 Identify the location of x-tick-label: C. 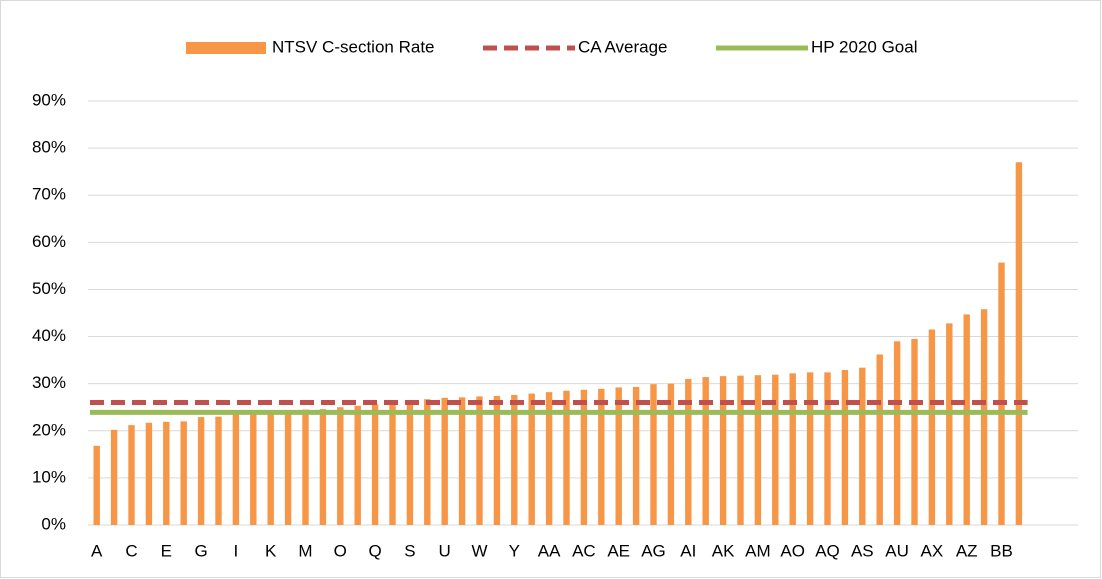
(131, 550).